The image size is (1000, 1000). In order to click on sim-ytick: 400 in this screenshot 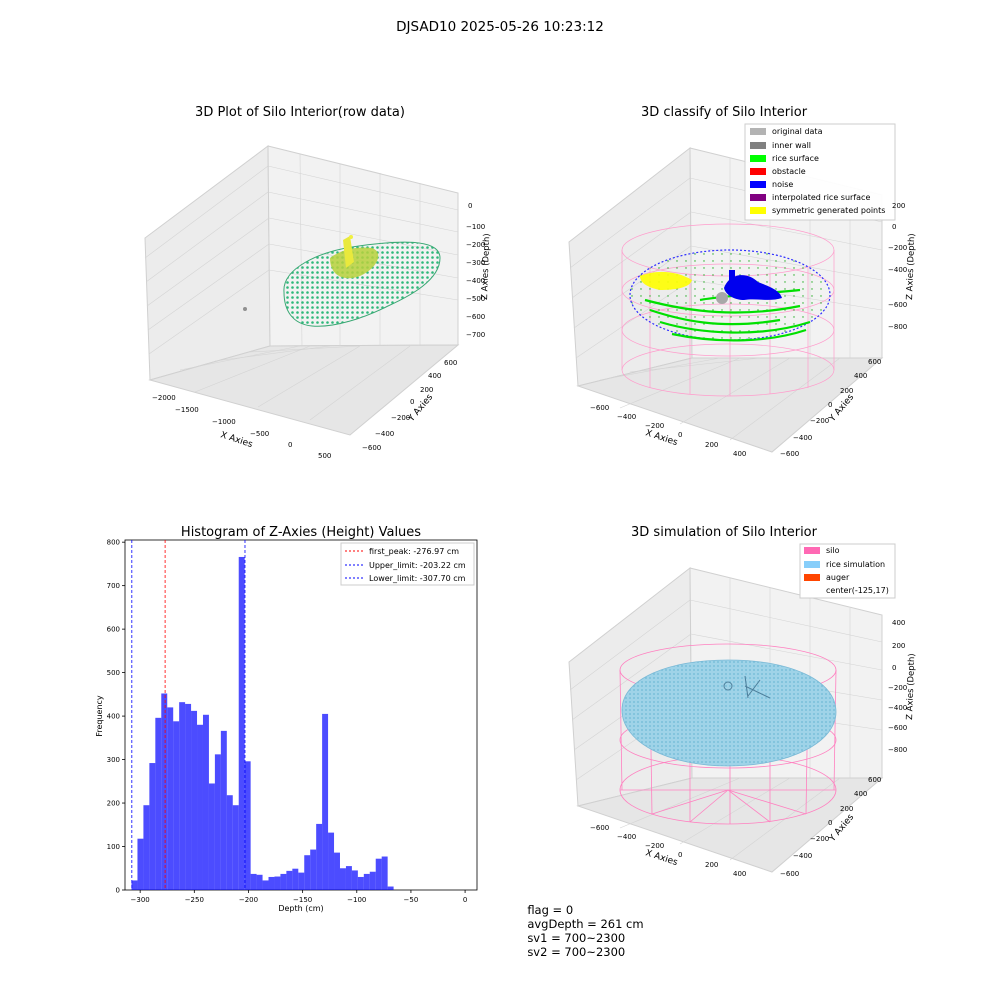, I will do `click(860, 794)`.